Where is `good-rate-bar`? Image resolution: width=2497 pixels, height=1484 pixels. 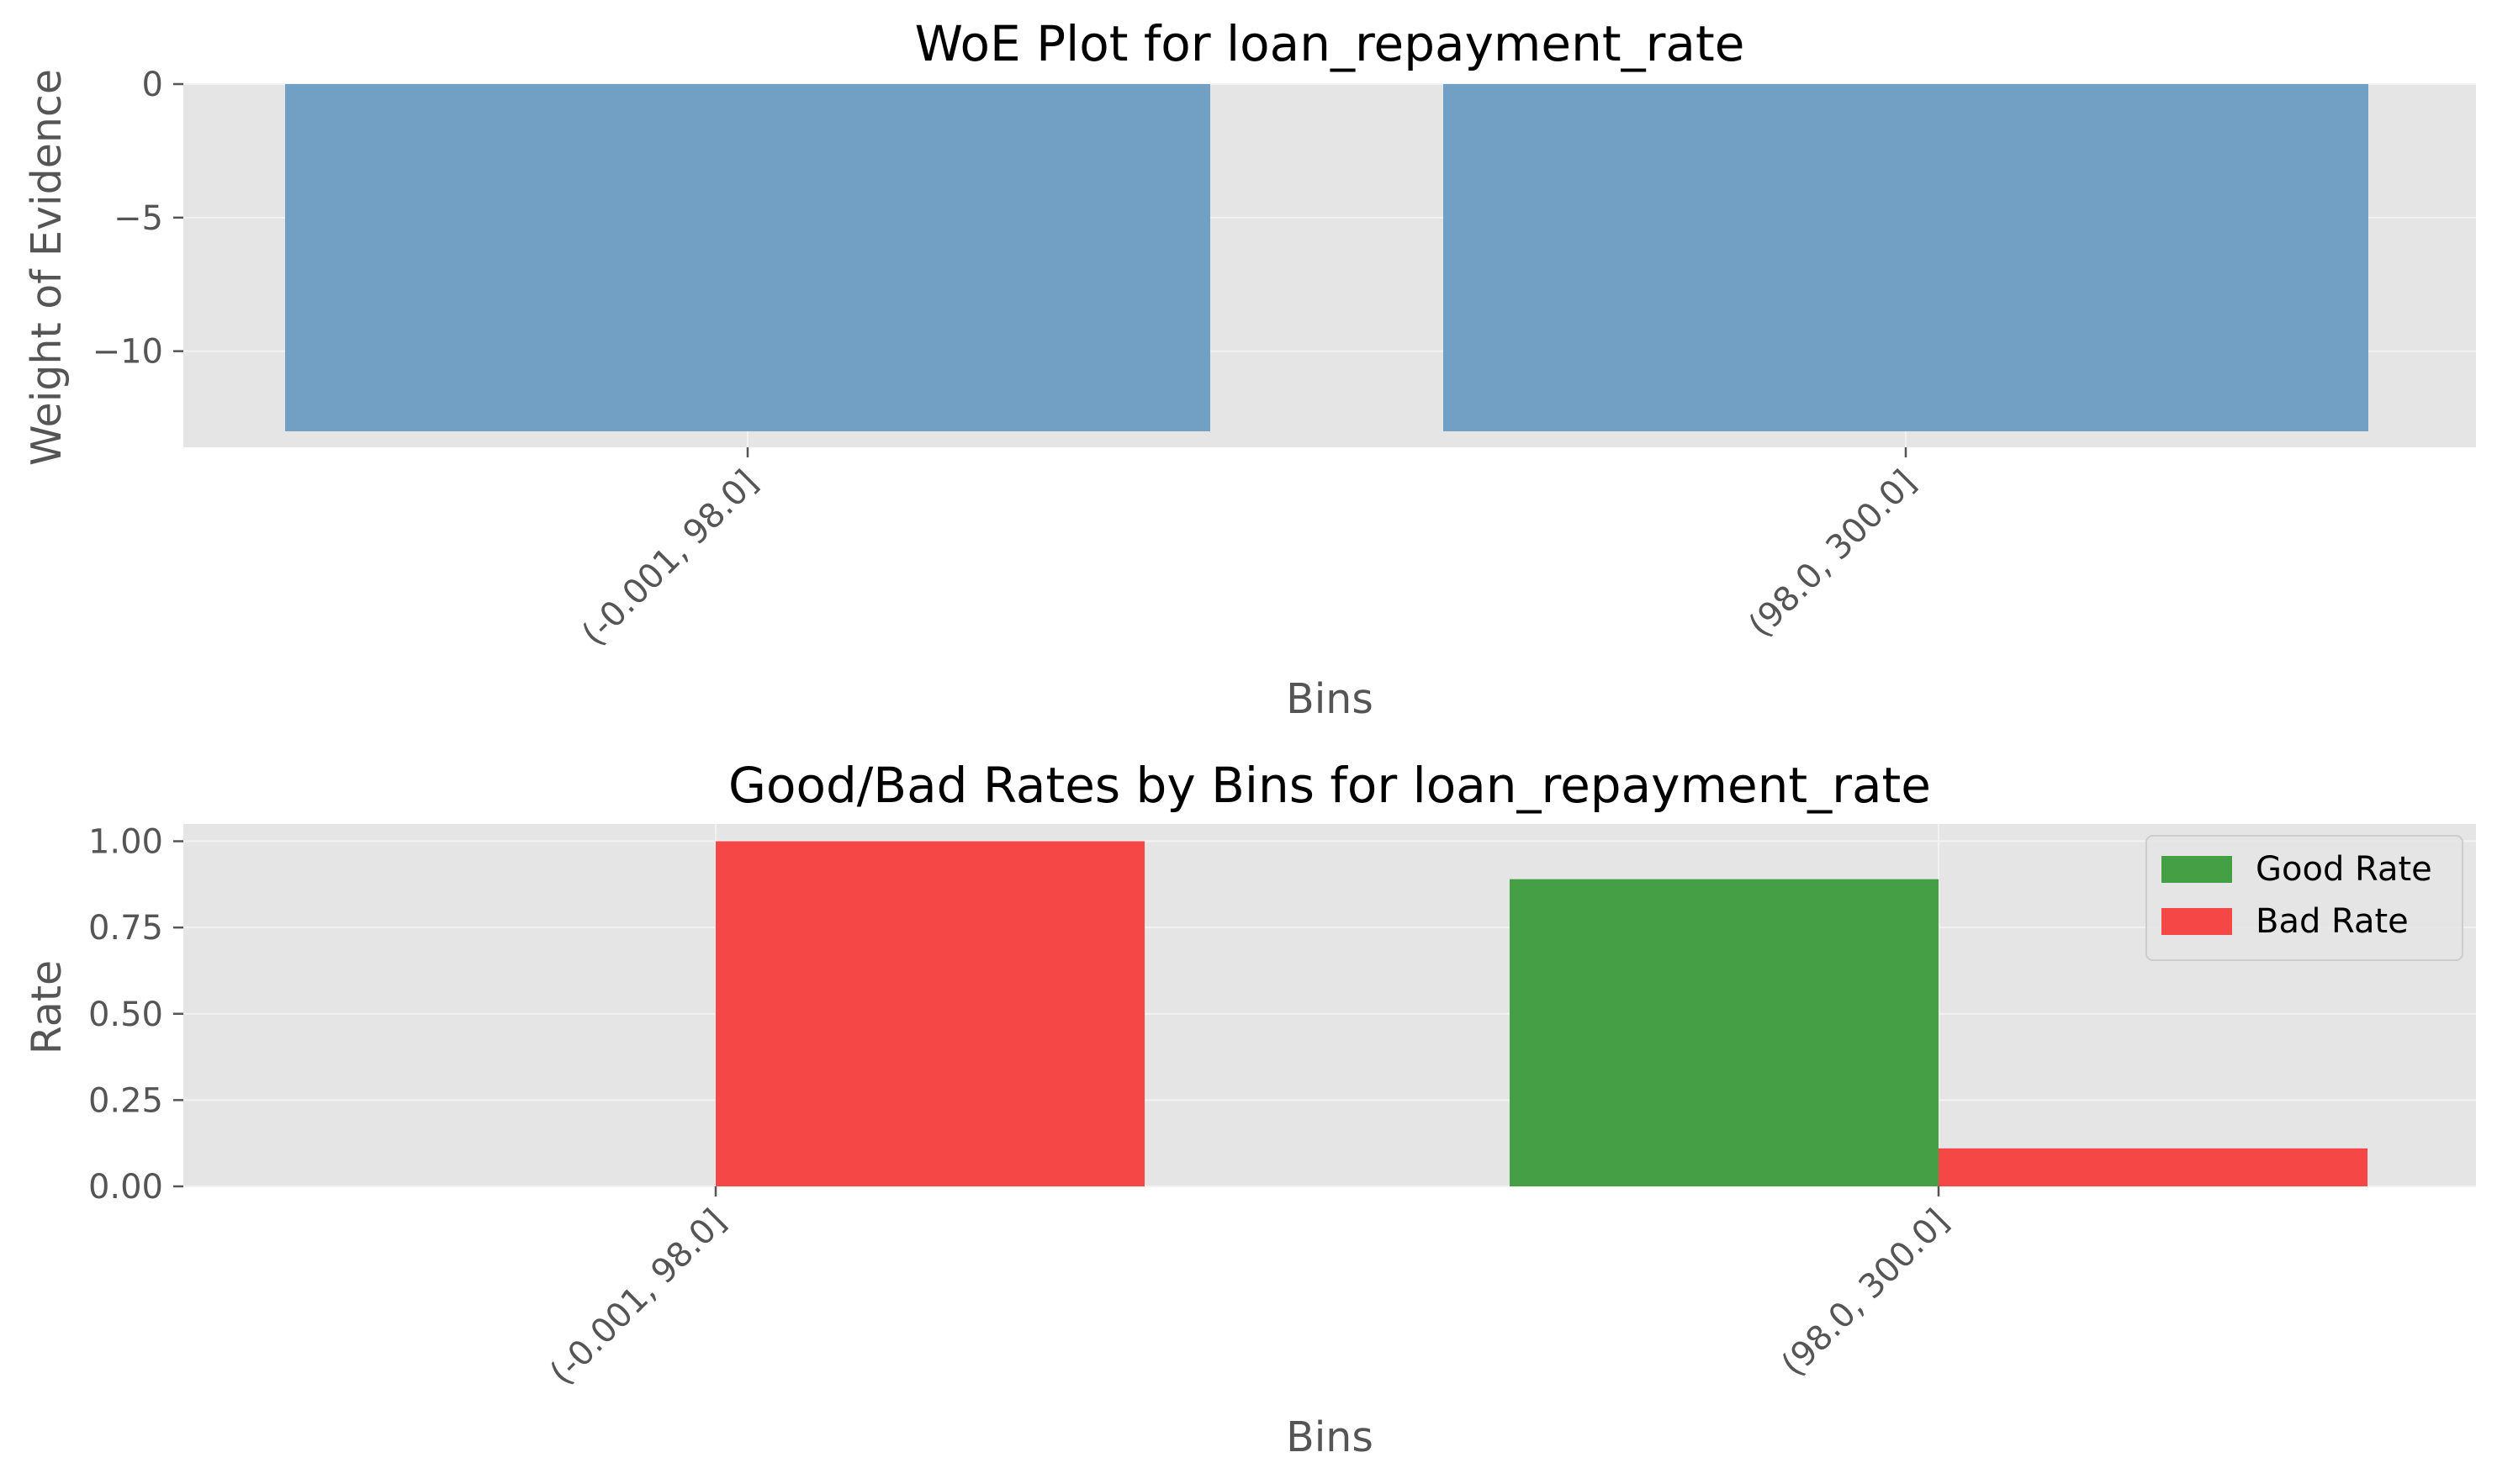
good-rate-bar is located at coordinates (1725, 1032).